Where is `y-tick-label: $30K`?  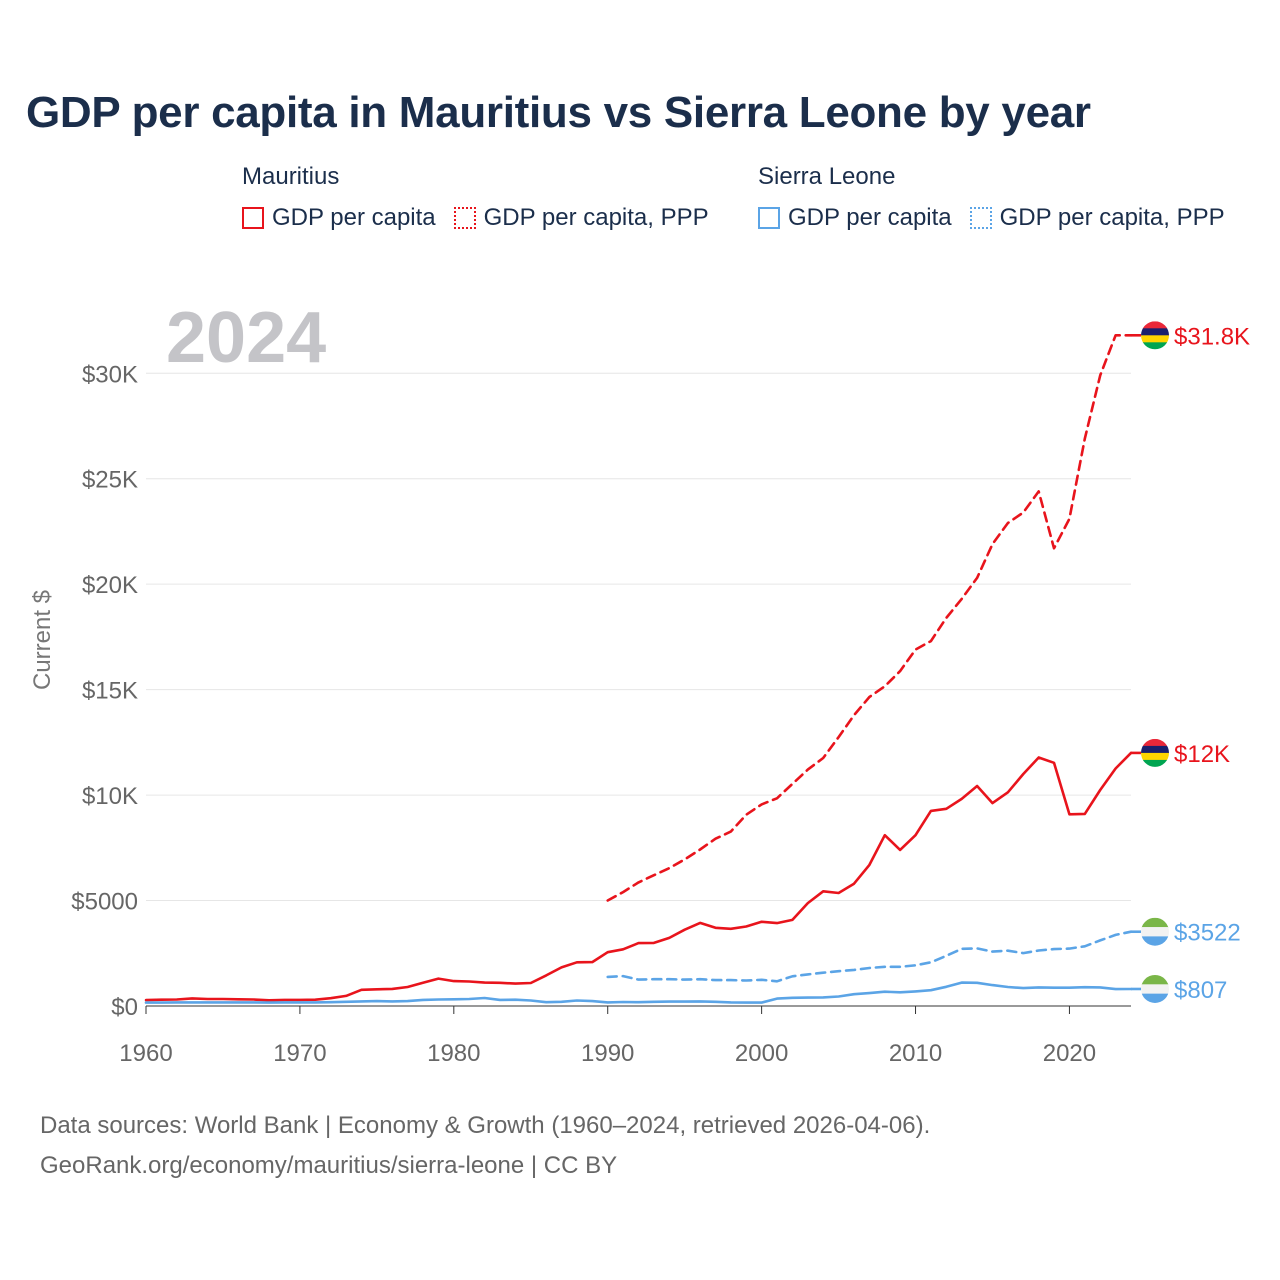
y-tick-label: $30K is located at coordinates (110, 374).